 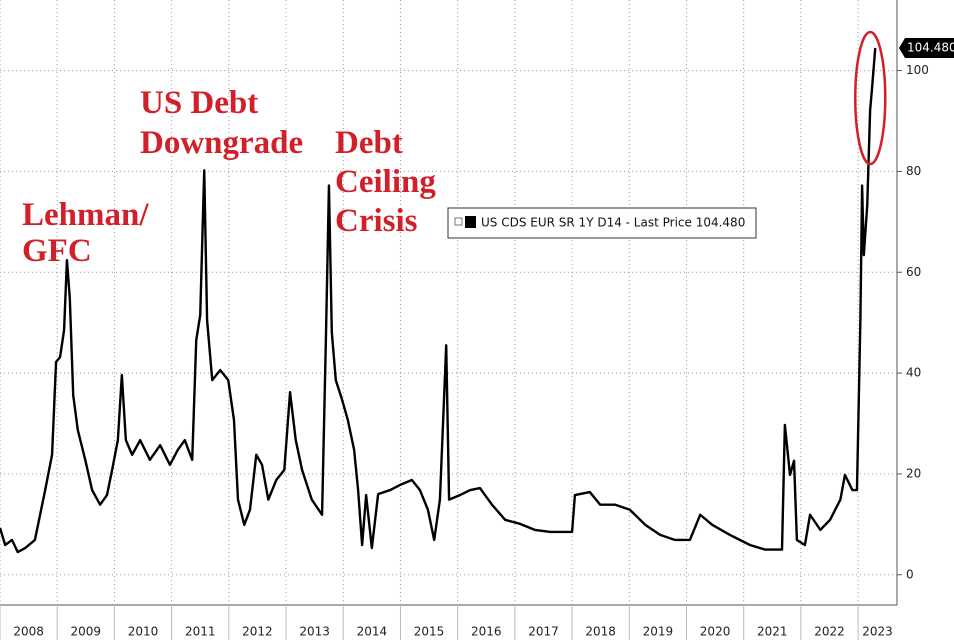 What do you see at coordinates (829, 632) in the screenshot?
I see `x-tick-label: 2022` at bounding box center [829, 632].